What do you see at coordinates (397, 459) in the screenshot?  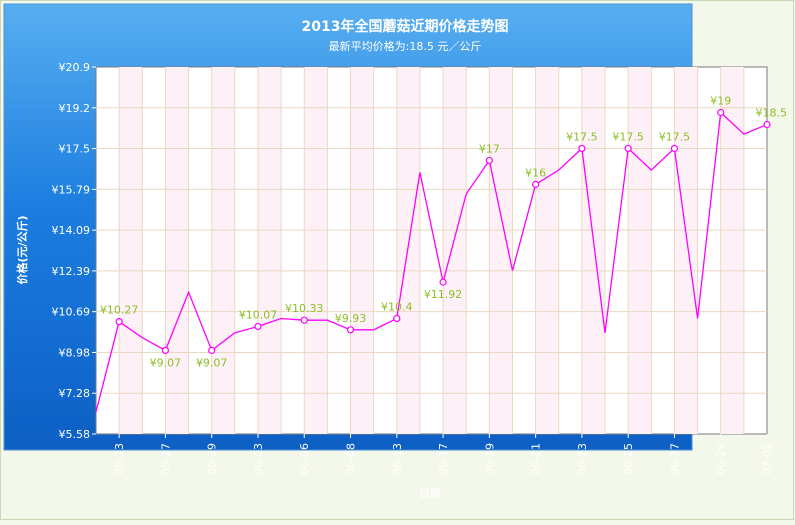 I see `x-tick-label: 06-13` at bounding box center [397, 459].